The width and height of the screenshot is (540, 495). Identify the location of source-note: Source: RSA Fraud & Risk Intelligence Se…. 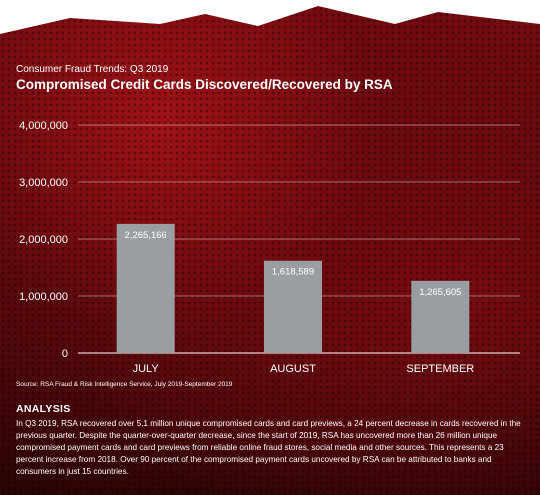
(124, 384).